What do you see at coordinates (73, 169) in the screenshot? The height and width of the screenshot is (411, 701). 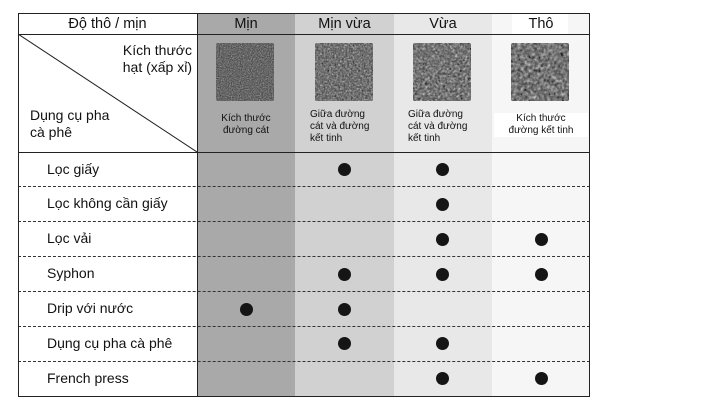 I see `row-label-paper-filter: Lọc giấy` at bounding box center [73, 169].